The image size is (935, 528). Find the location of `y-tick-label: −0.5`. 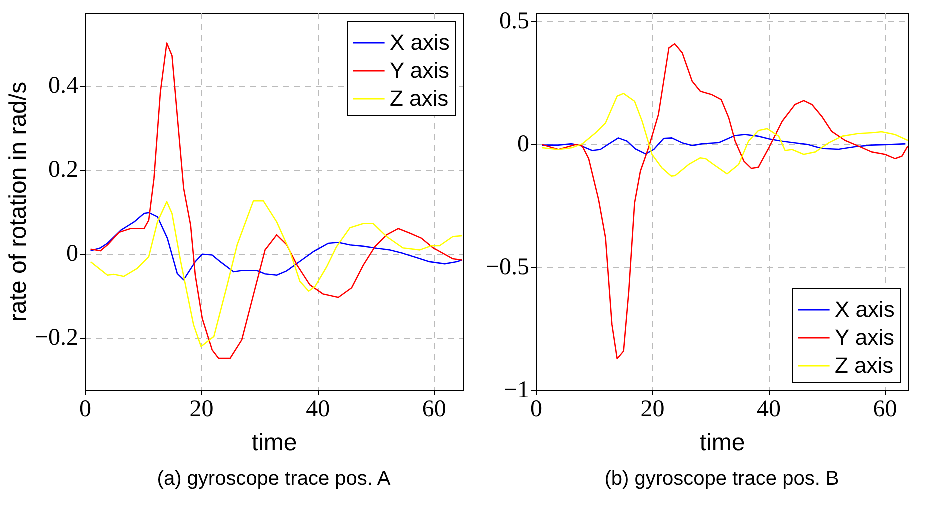

y-tick-label: −0.5 is located at coordinates (508, 267).